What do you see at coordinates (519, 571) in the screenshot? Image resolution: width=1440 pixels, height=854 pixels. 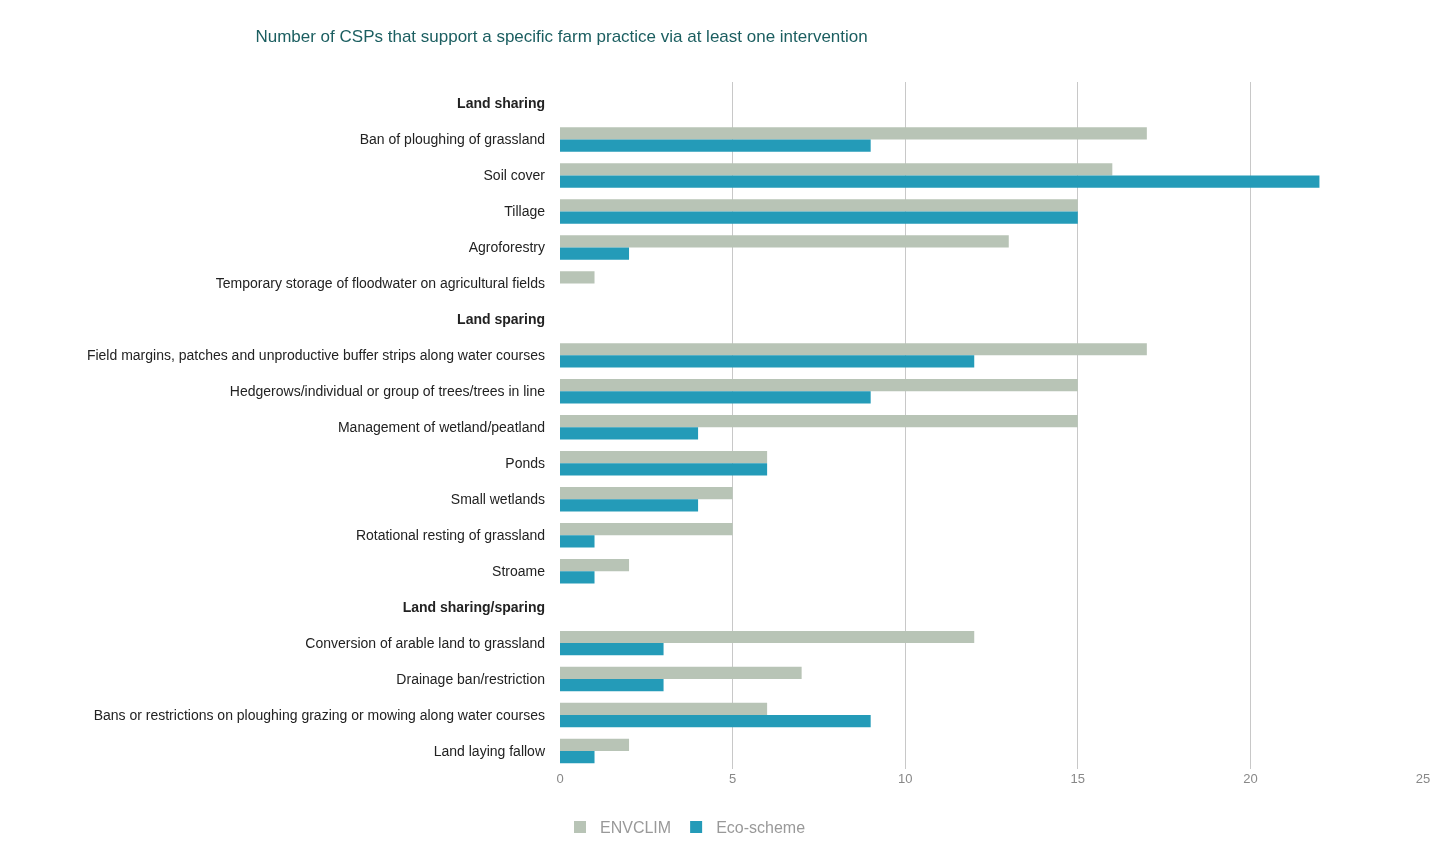 I see `y-tick-label: Stroame` at bounding box center [519, 571].